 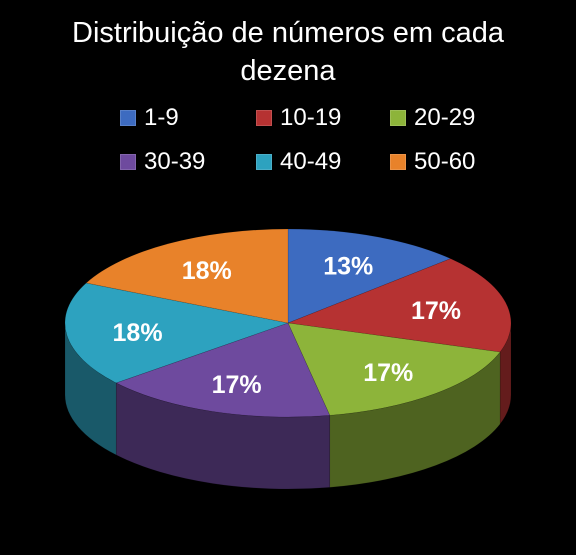 I want to click on legend-row-2: 30-39 40-49 50-60, so click(x=320, y=166).